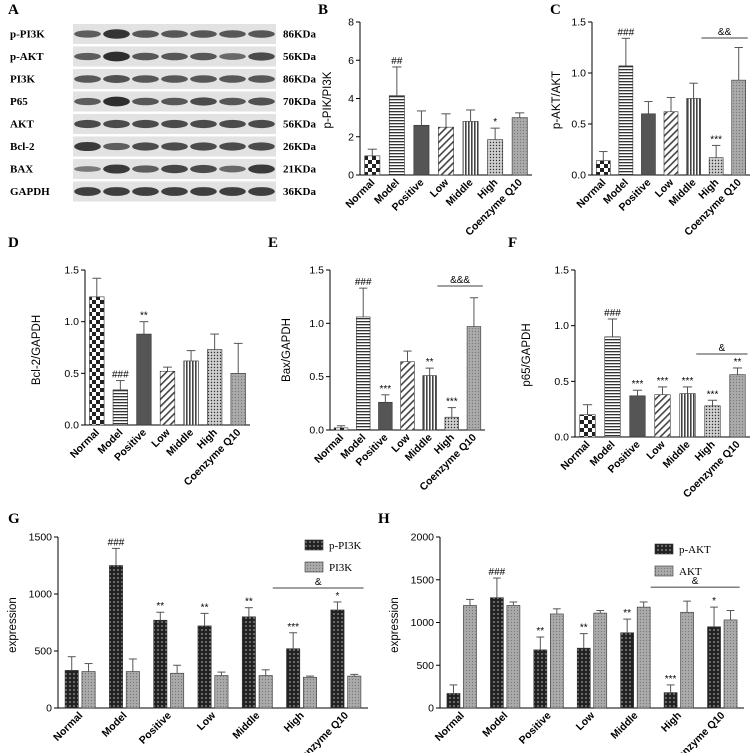  Describe the element at coordinates (425, 666) in the screenshot. I see `y-tick-label: 500` at that location.